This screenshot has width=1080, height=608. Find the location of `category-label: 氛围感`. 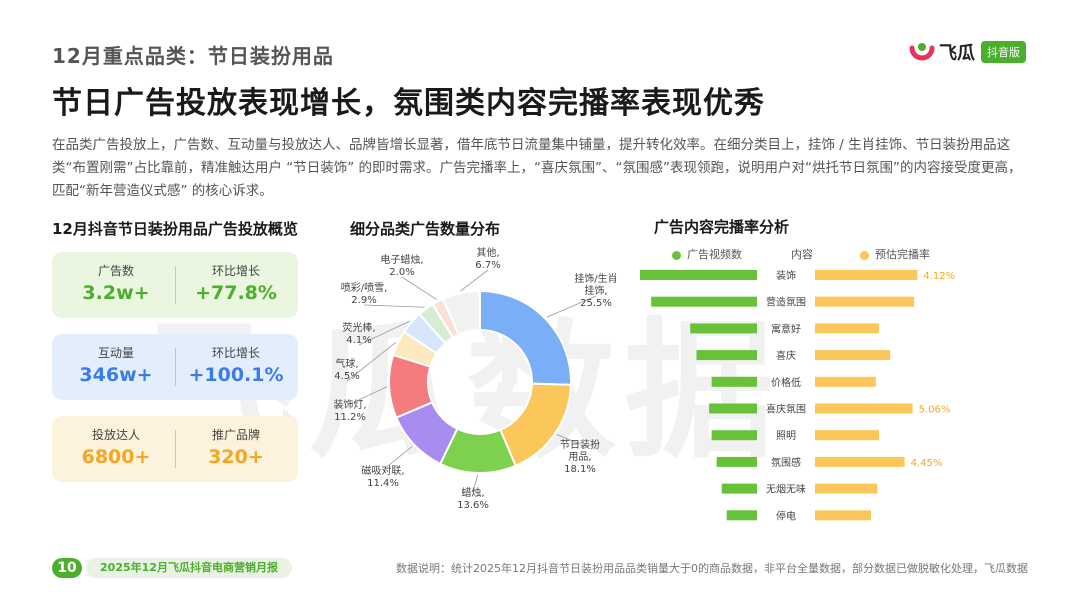

category-label: 氛围感 is located at coordinates (786, 462).